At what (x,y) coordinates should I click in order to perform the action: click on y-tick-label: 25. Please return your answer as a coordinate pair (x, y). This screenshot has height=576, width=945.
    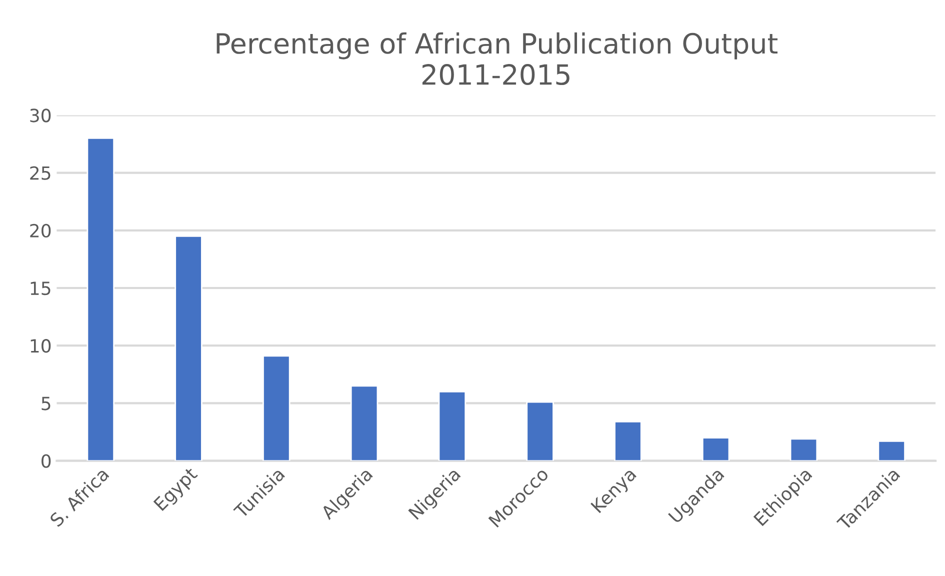
    Looking at the image, I should click on (40, 173).